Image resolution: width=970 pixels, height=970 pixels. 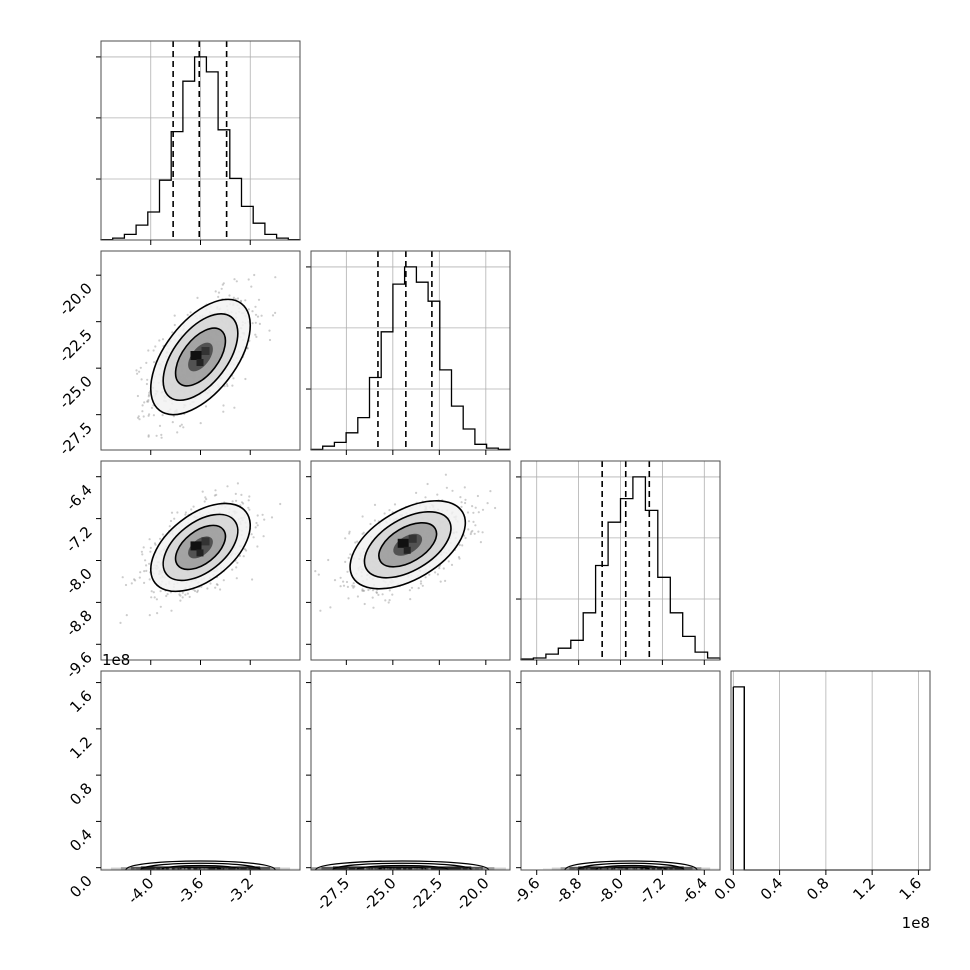 What do you see at coordinates (333, 894) in the screenshot?
I see `x-tick-label: -27.5` at bounding box center [333, 894].